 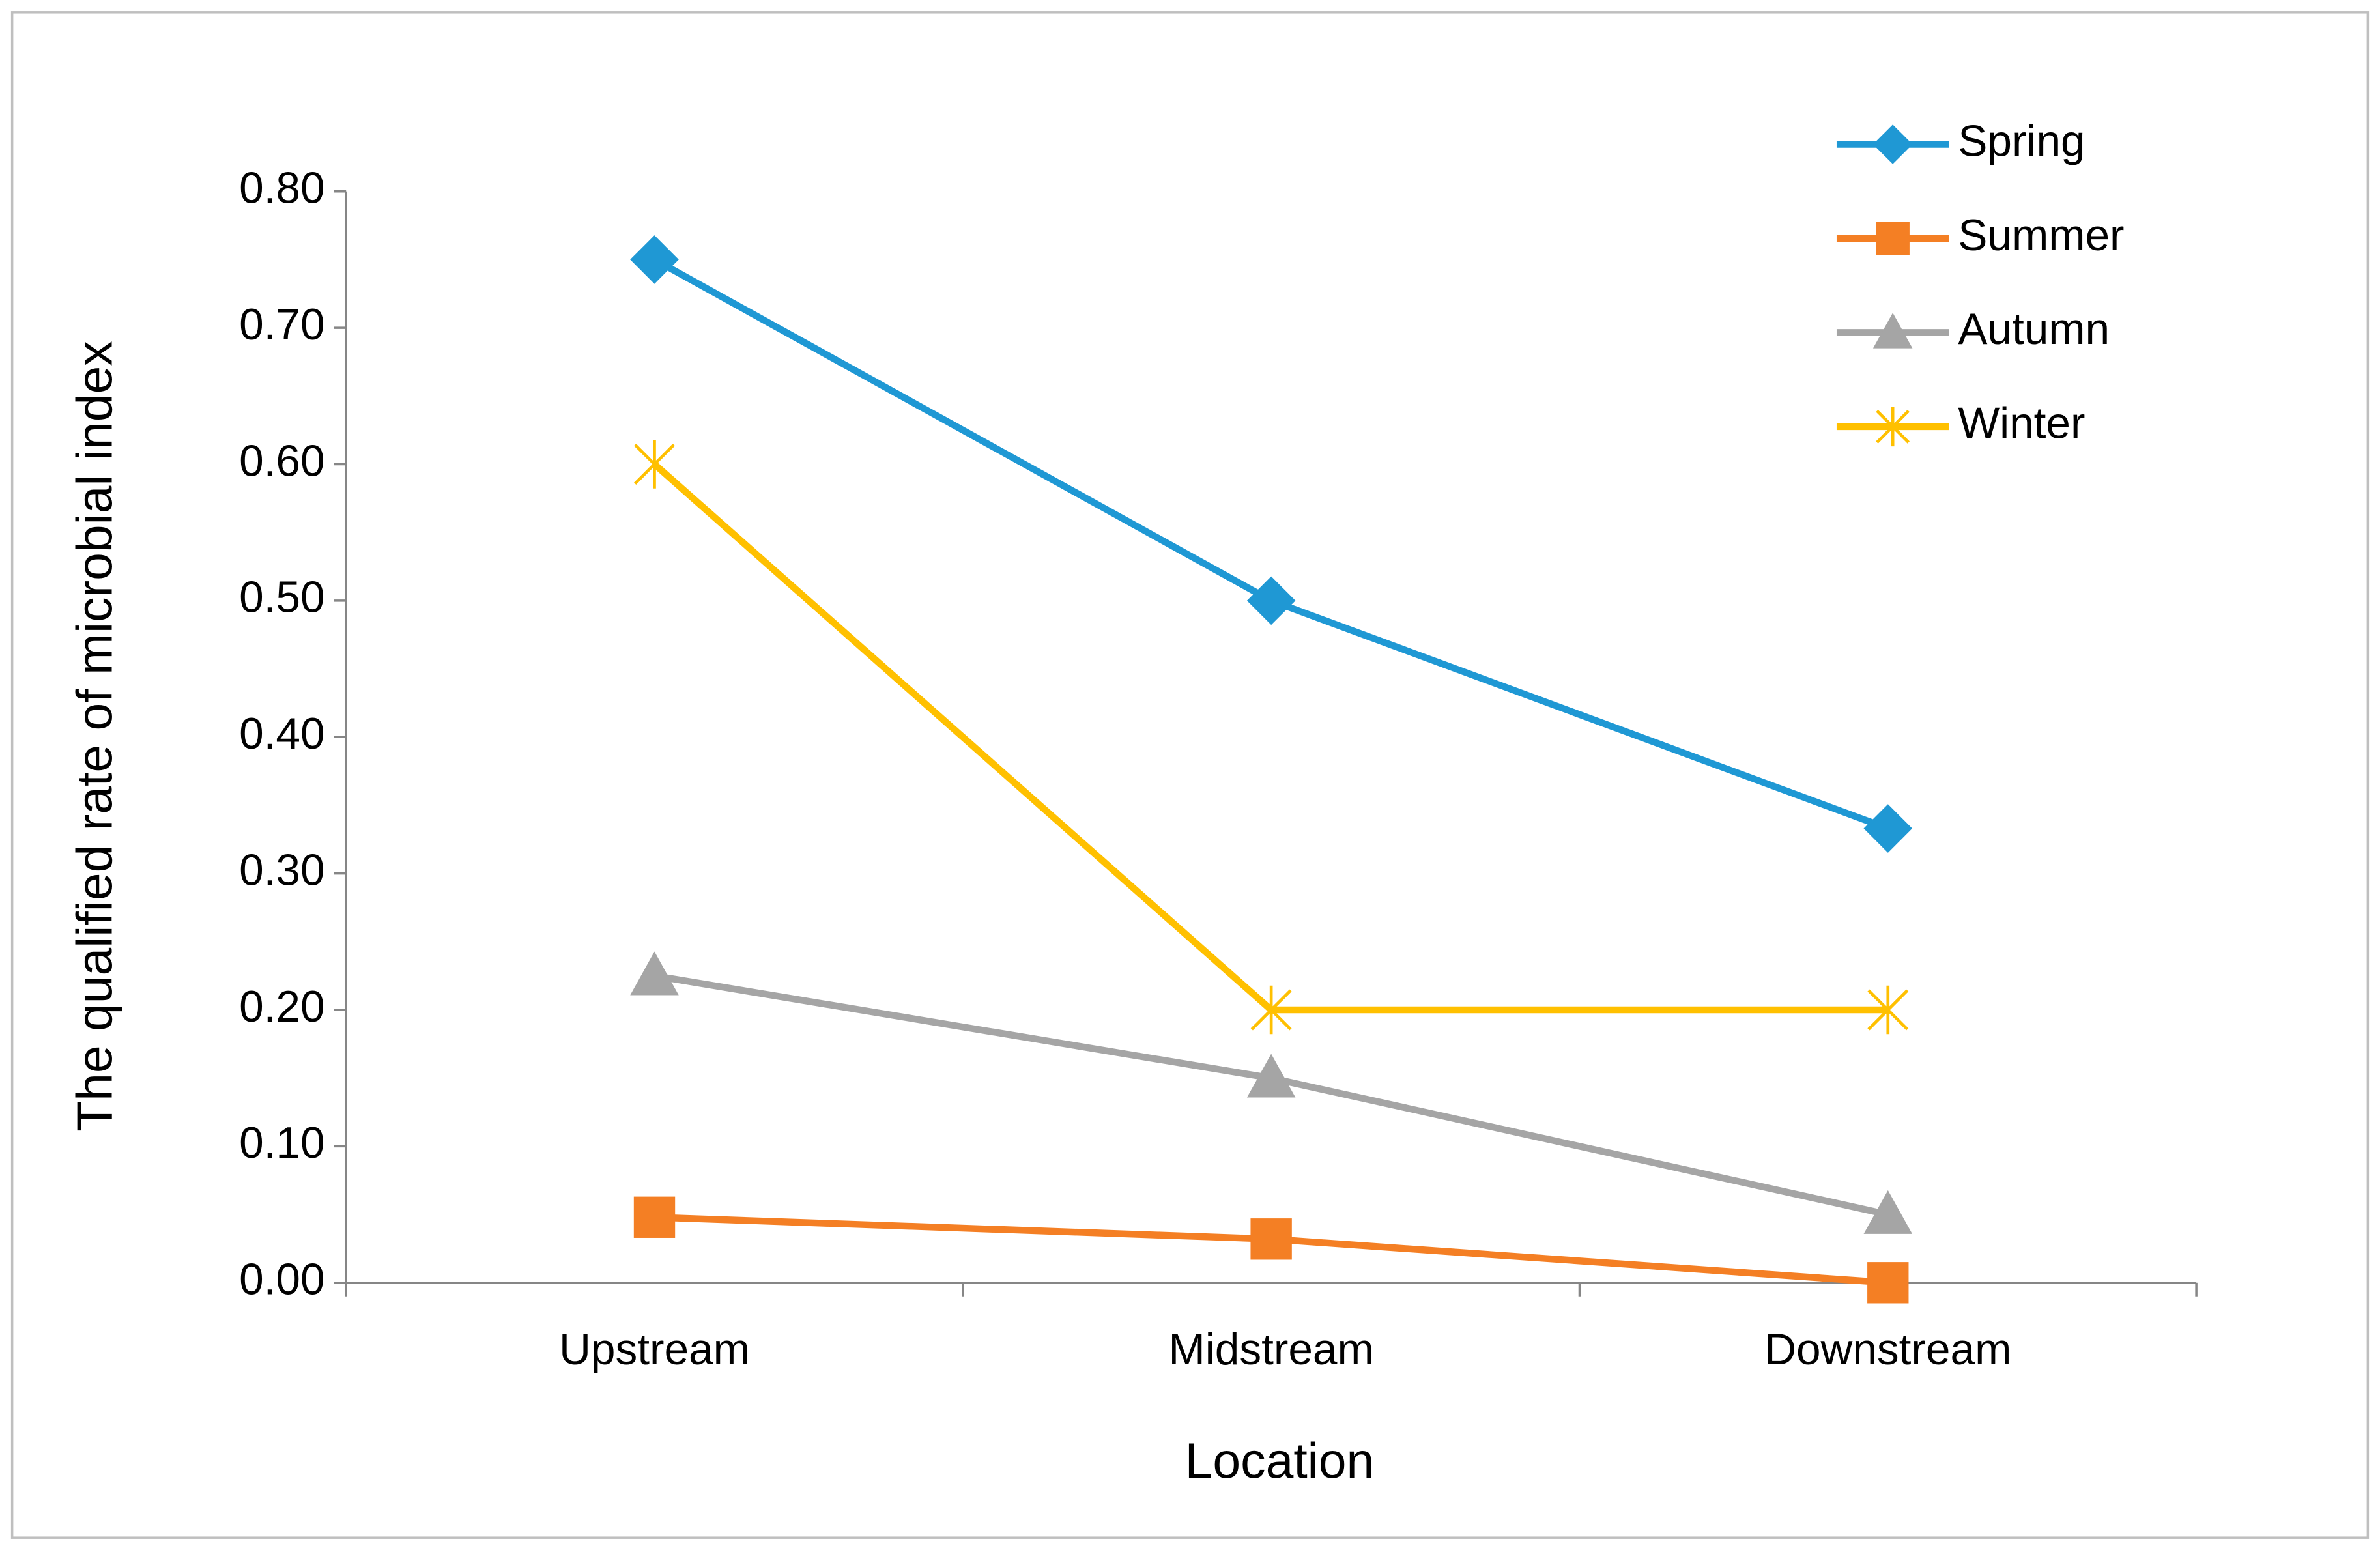 I want to click on y-tick-label: 0.30, so click(x=281, y=871).